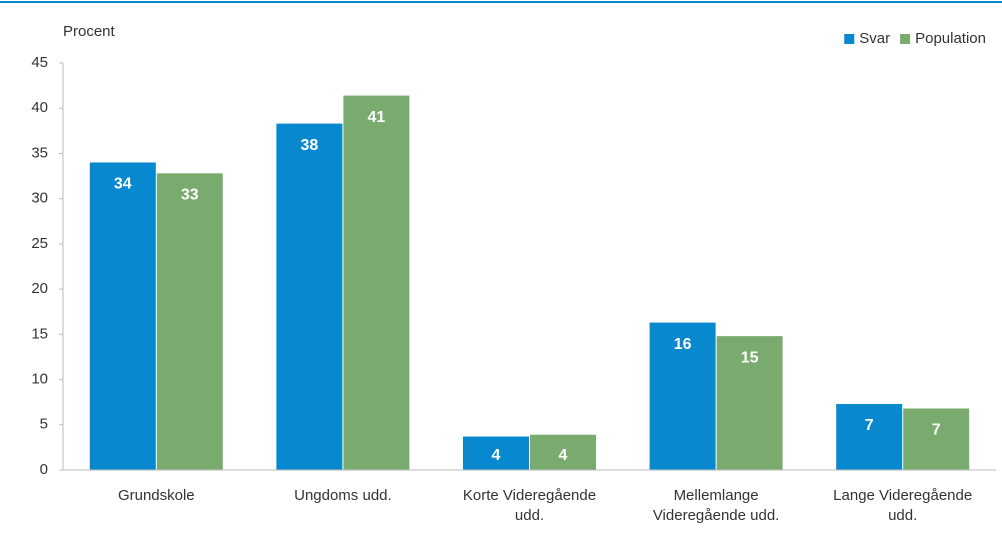  Describe the element at coordinates (39, 62) in the screenshot. I see `y-tick-label: 45` at that location.